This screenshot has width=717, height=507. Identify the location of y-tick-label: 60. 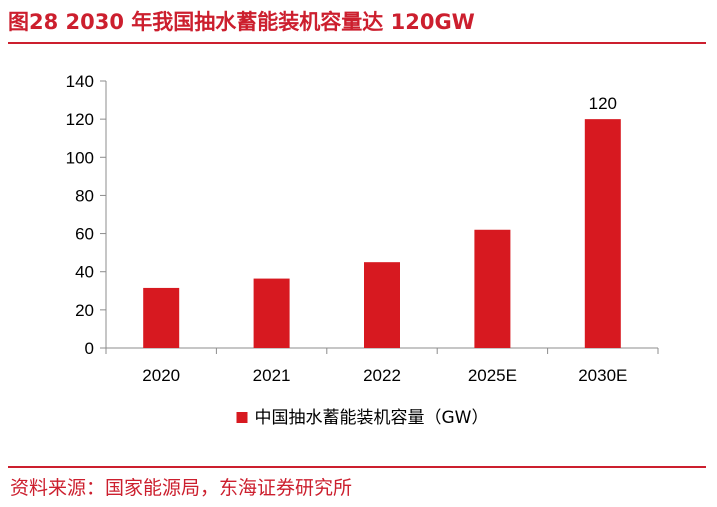
(84, 234).